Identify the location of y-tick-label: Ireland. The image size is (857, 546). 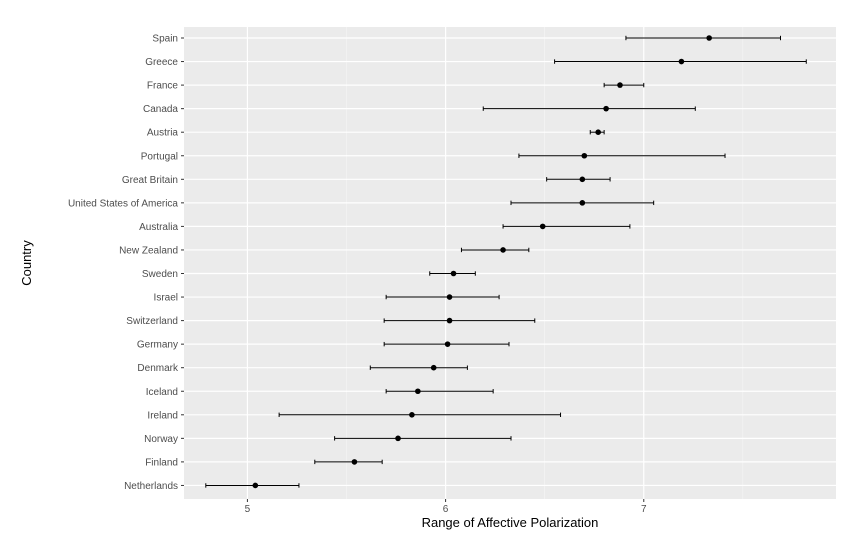
(162, 415).